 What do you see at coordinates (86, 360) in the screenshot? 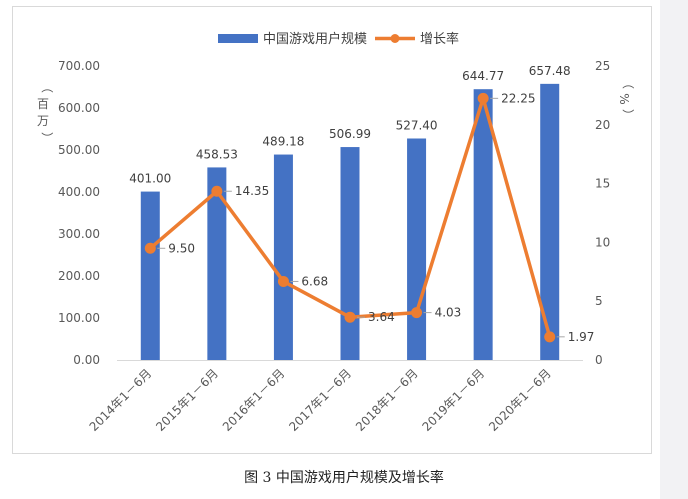
I see `left-axis-tick-label: 0.00` at bounding box center [86, 360].